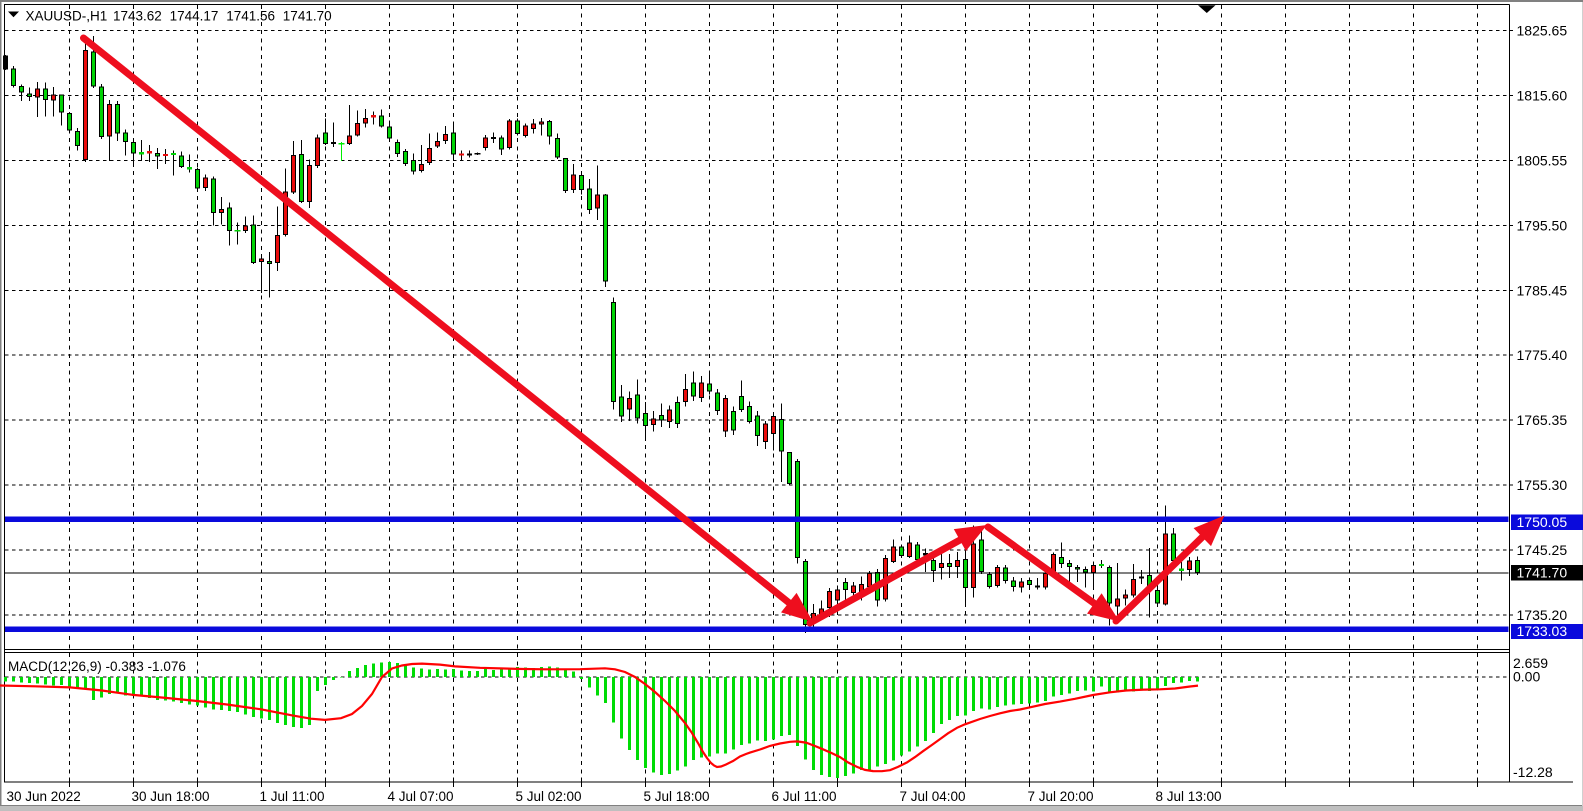 The height and width of the screenshot is (811, 1583). I want to click on svg-text: 30 Jun 18:00, so click(171, 796).